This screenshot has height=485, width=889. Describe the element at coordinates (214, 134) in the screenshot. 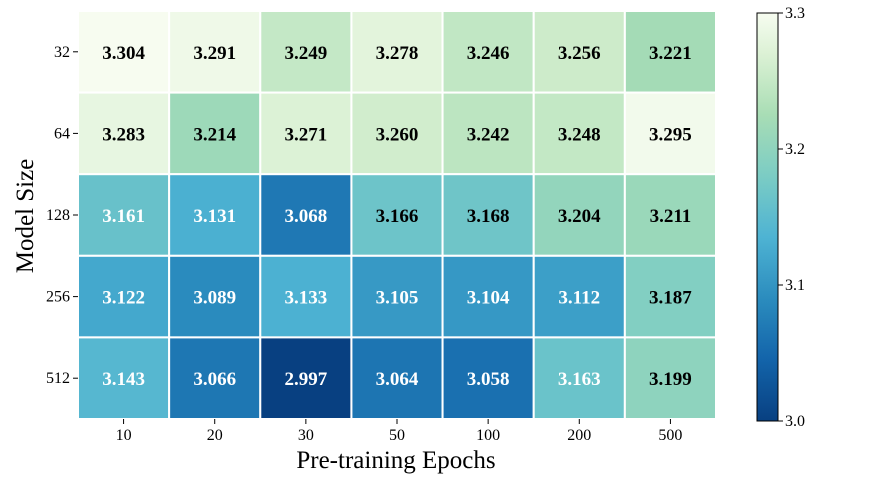

I see `cell-value-label: 3.214` at that location.